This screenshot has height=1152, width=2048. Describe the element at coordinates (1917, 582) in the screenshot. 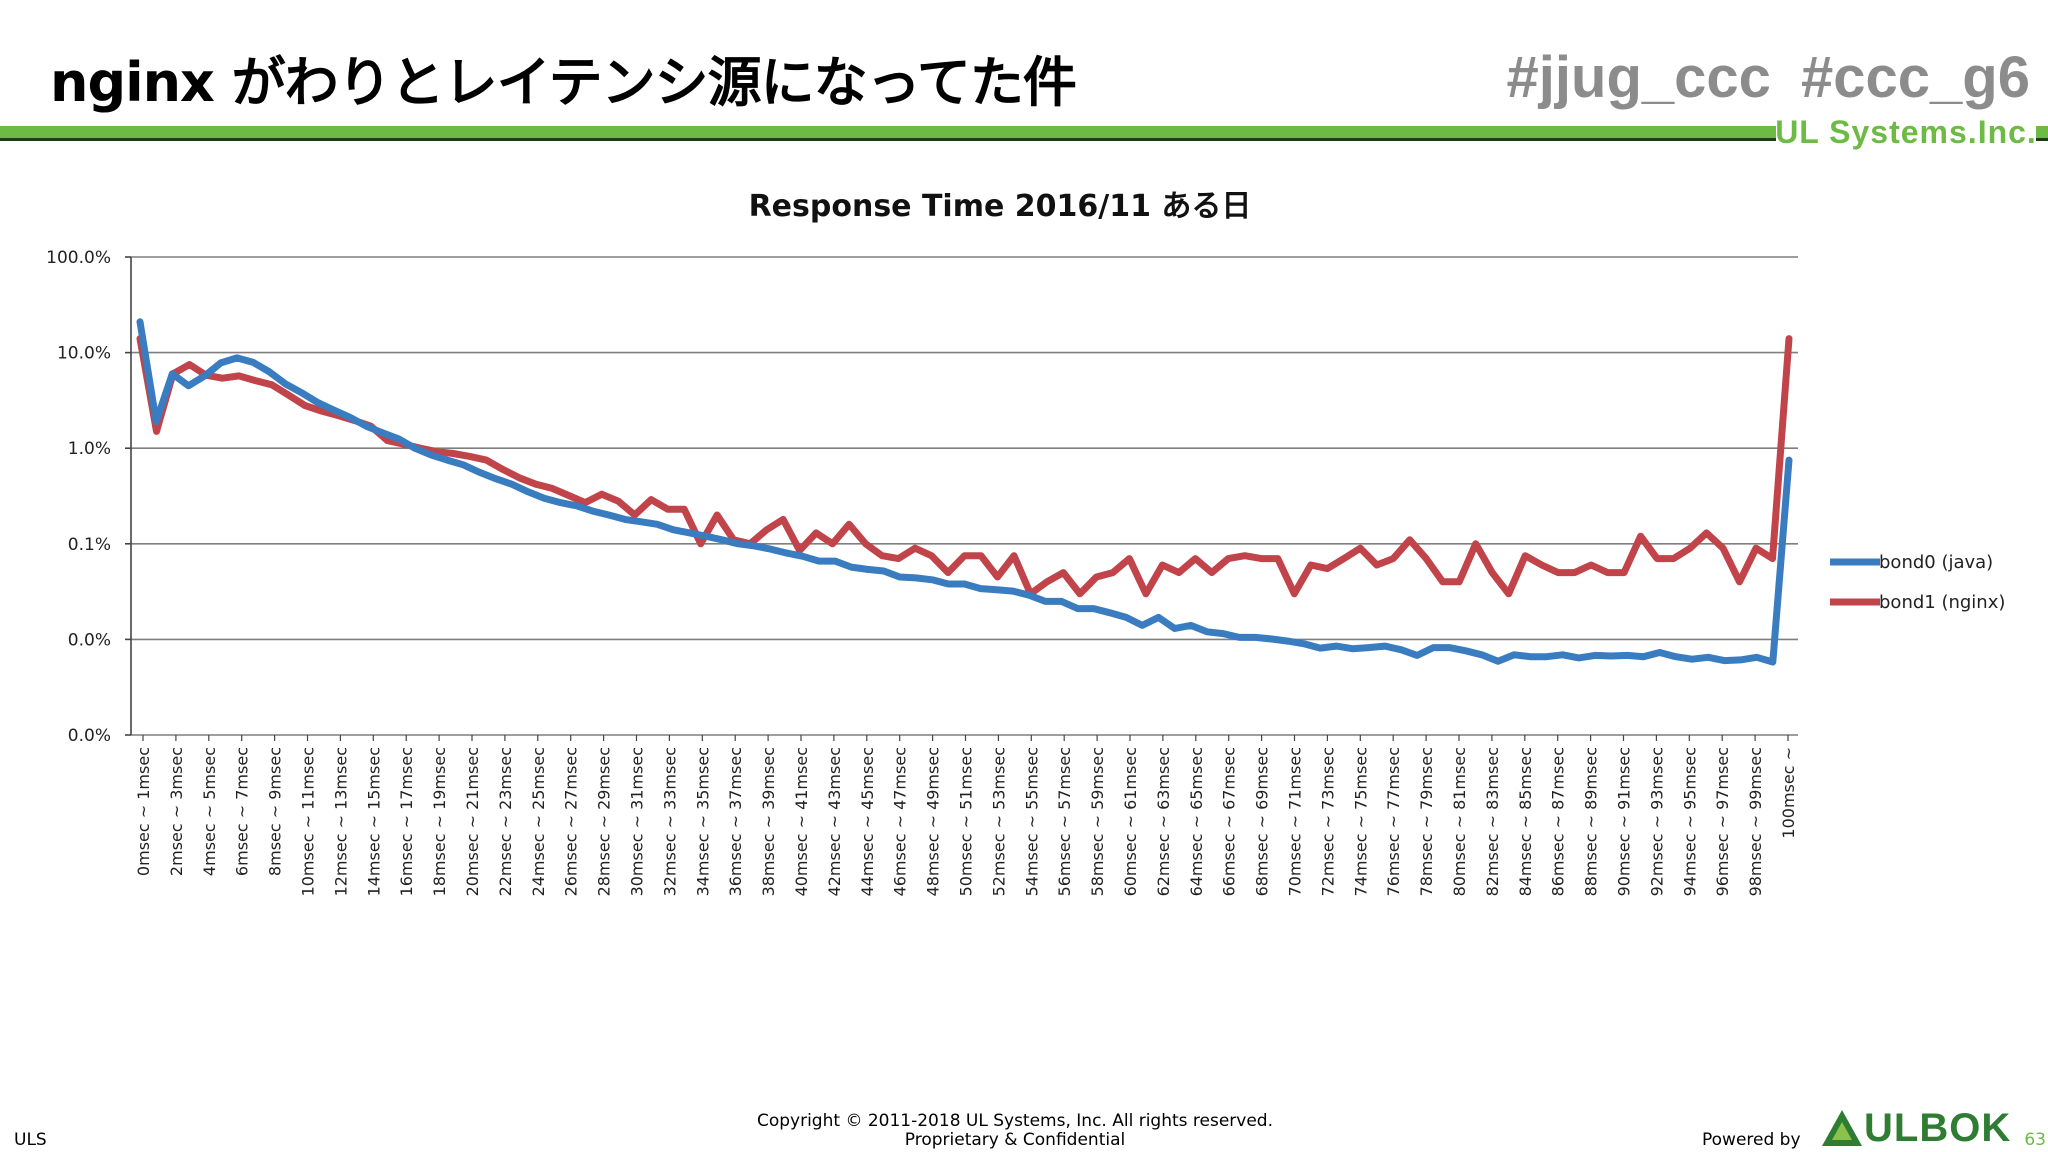

I see `legend: bond0 (java) bond1 (nginx)` at that location.